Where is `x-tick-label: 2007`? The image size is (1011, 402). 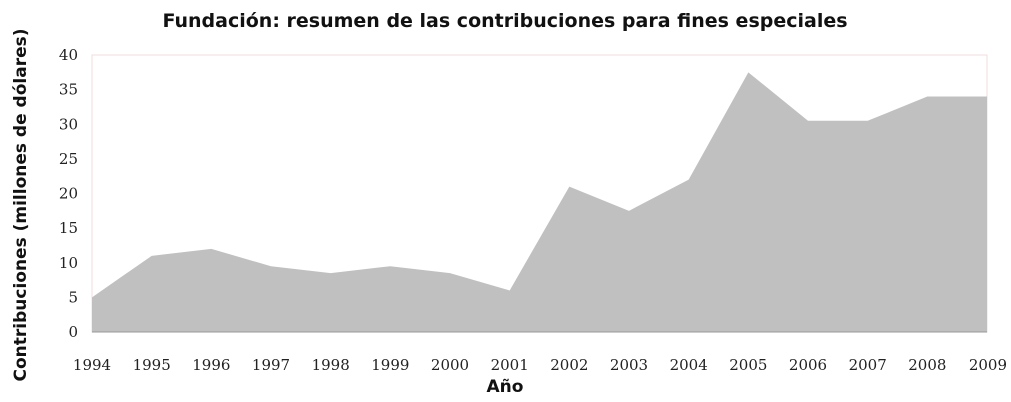 x-tick-label: 2007 is located at coordinates (868, 365).